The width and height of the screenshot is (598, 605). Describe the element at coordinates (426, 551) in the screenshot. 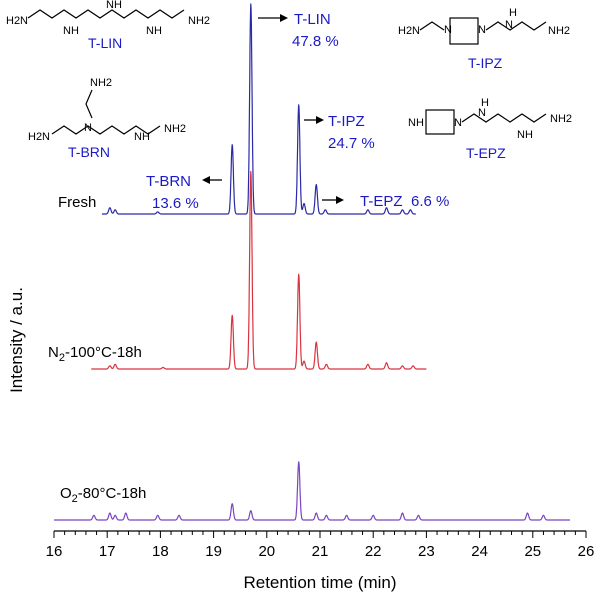

I see `x-tick-label: 23` at that location.